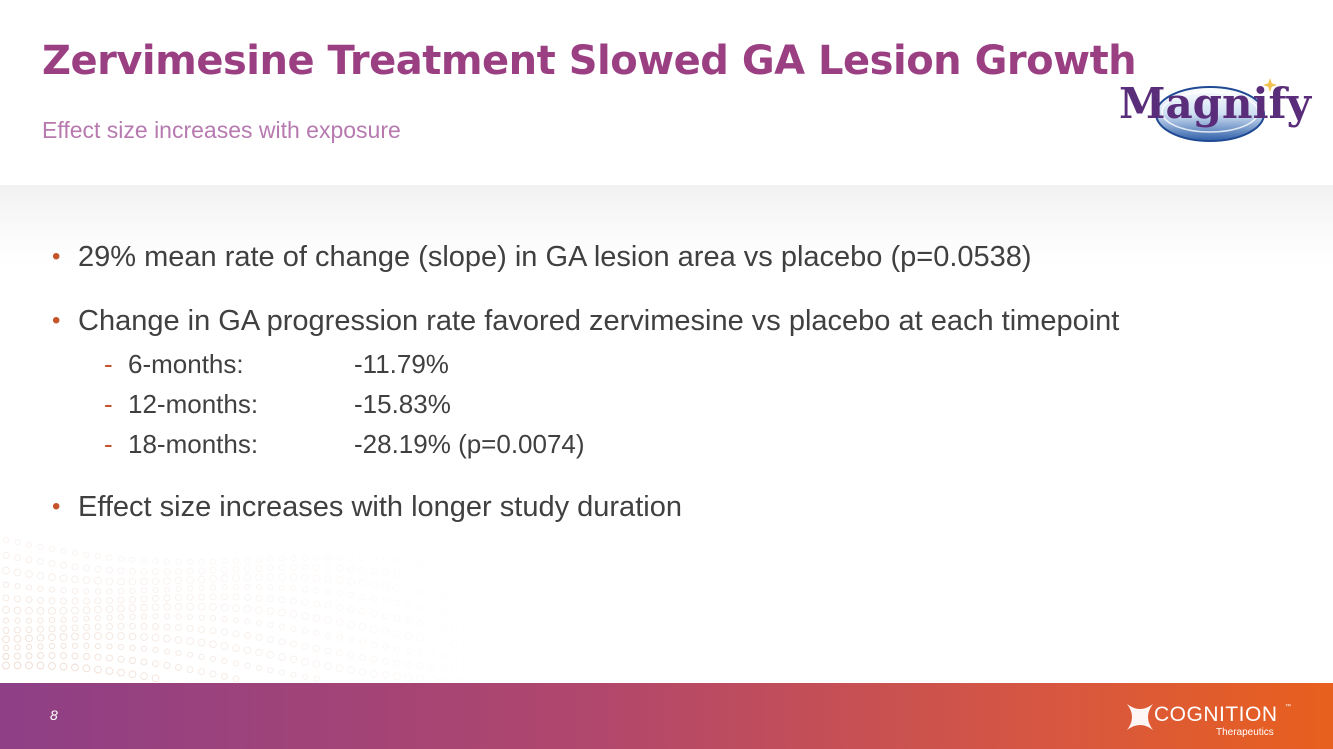 This screenshot has height=749, width=1333. What do you see at coordinates (54, 715) in the screenshot?
I see `page-number: 8` at bounding box center [54, 715].